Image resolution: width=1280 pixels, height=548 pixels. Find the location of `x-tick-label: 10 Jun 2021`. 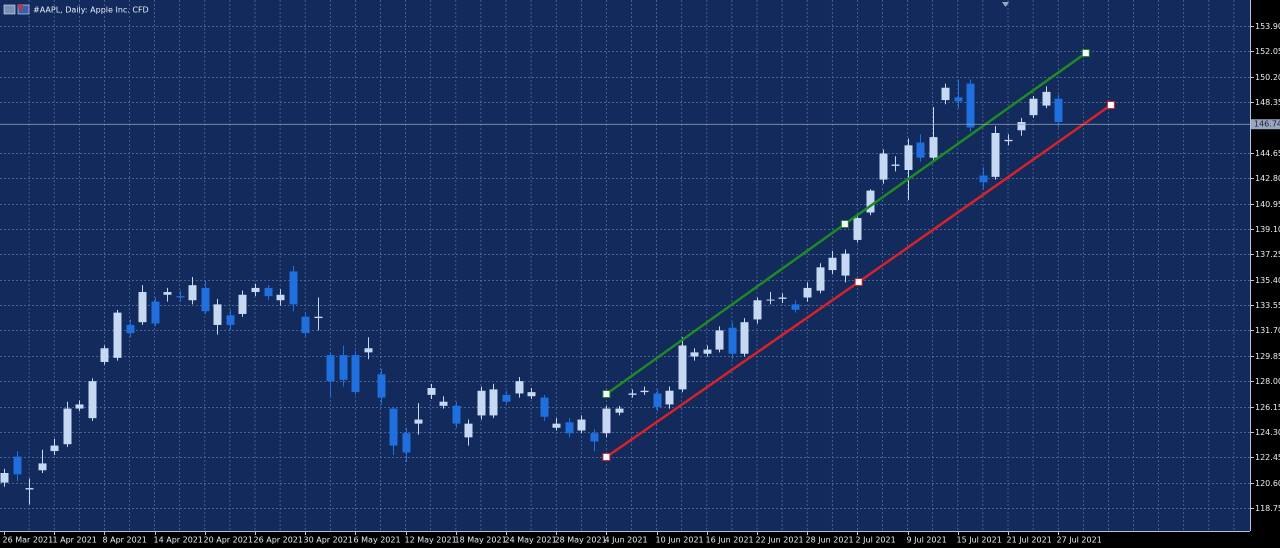

x-tick-label: 10 Jun 2021 is located at coordinates (680, 540).